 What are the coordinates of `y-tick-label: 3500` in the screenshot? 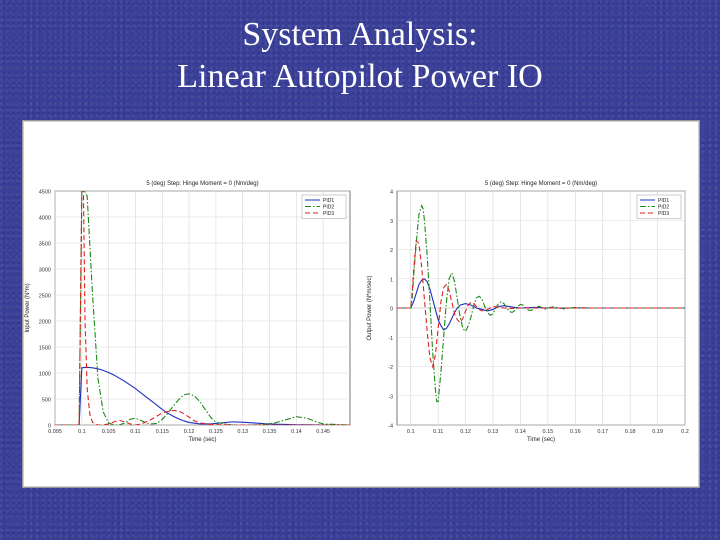 It's located at (45, 245).